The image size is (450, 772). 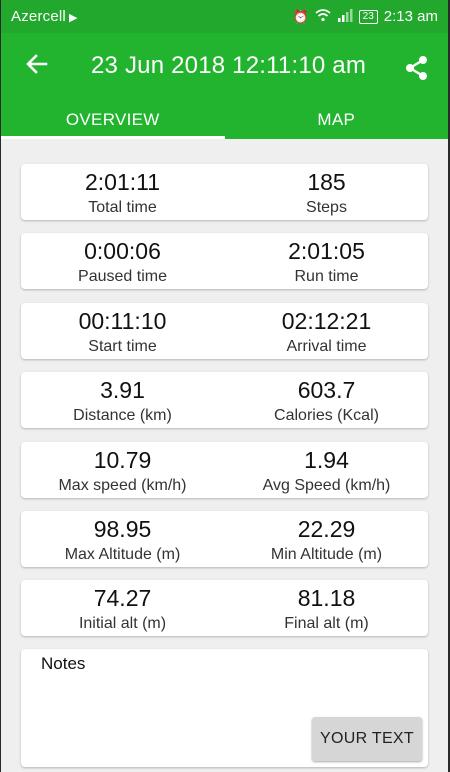 I want to click on stat-value: 2:01:05, so click(x=326, y=251).